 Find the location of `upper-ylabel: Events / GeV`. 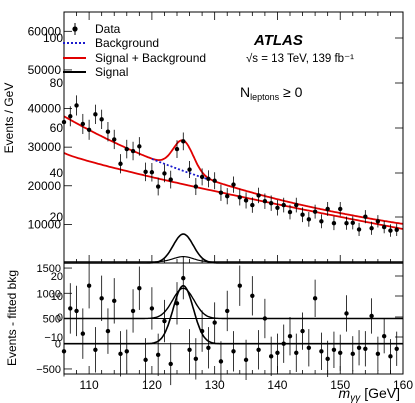

upper-ylabel: Events / GeV is located at coordinates (9, 118).